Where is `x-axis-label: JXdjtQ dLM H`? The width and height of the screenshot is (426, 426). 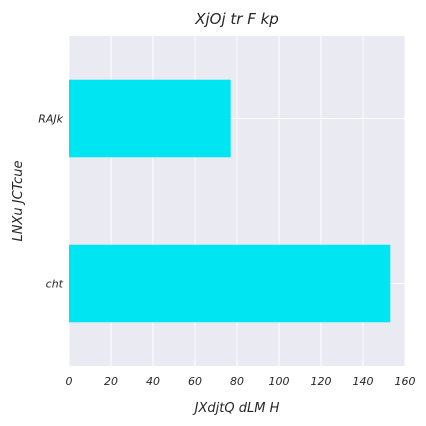
x-axis-label: JXdjtQ dLM H is located at coordinates (236, 408).